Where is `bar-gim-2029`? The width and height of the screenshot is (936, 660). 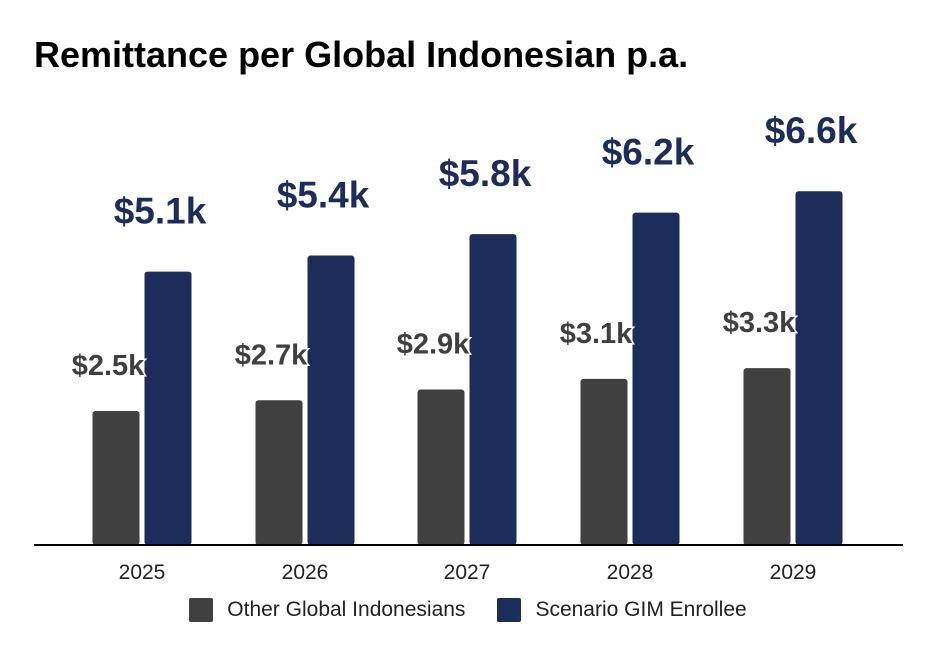
bar-gim-2029 is located at coordinates (819, 368).